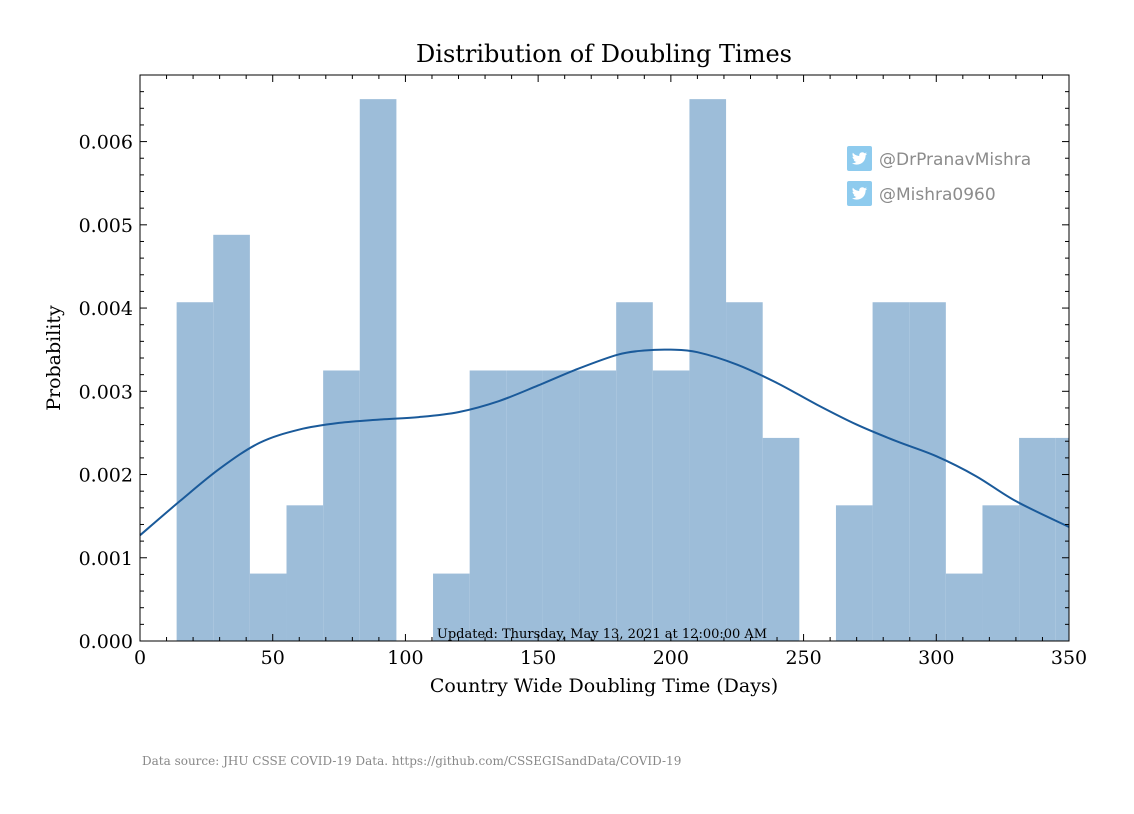 This screenshot has width=1134, height=814. Describe the element at coordinates (106, 559) in the screenshot. I see `y-tick-label: 0.001` at that location.